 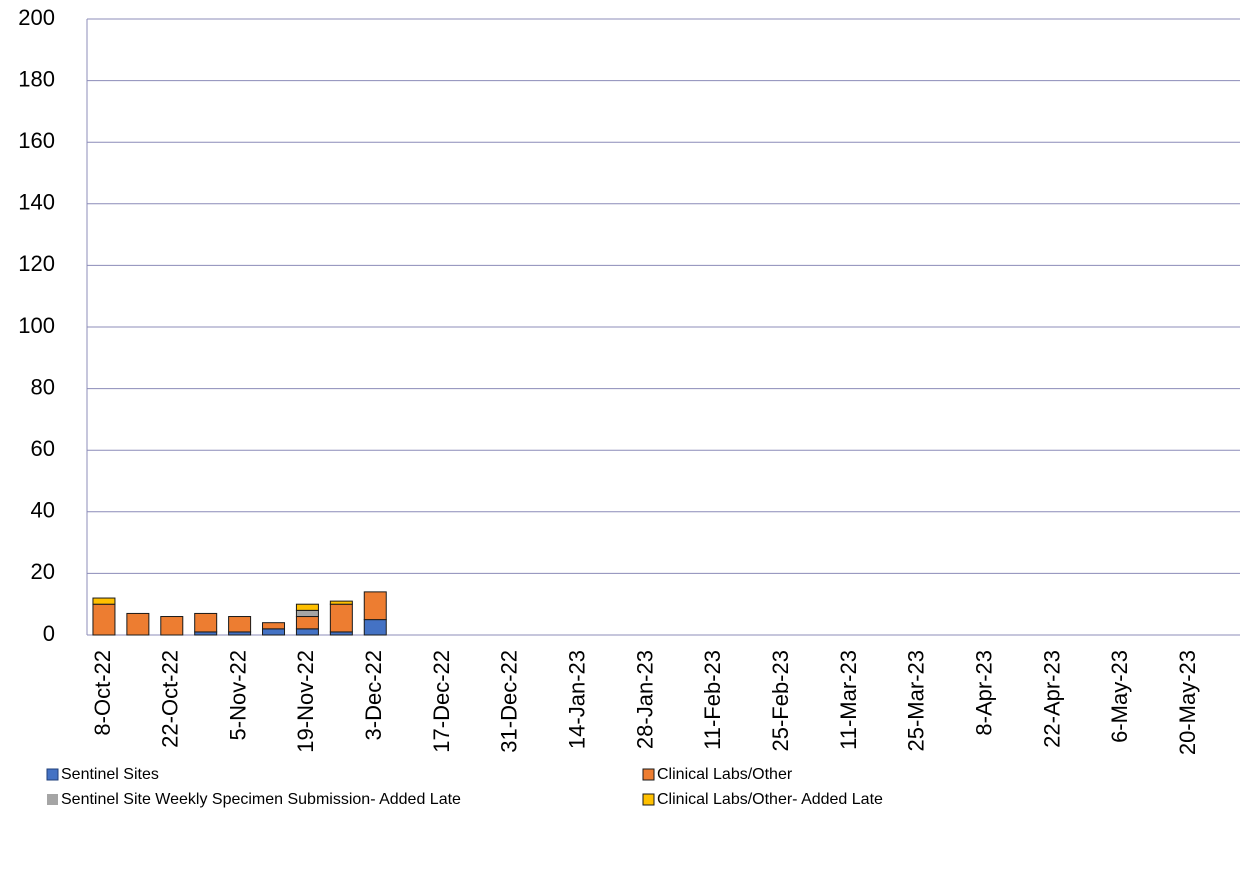 What do you see at coordinates (43, 510) in the screenshot?
I see `y-tick-label: 40` at bounding box center [43, 510].